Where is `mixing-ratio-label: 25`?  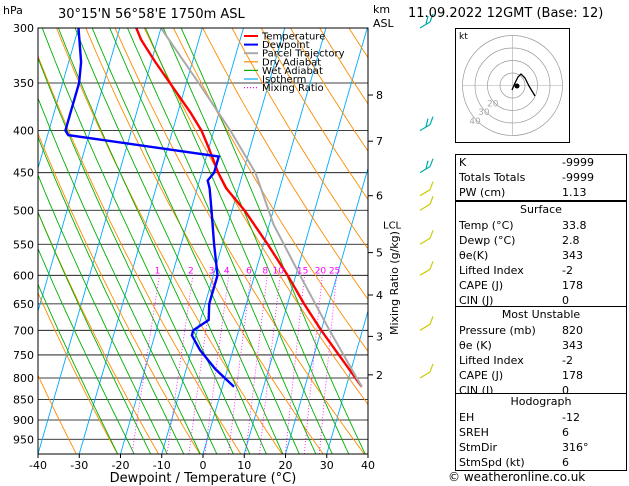 mixing-ratio-label: 25 is located at coordinates (334, 271).